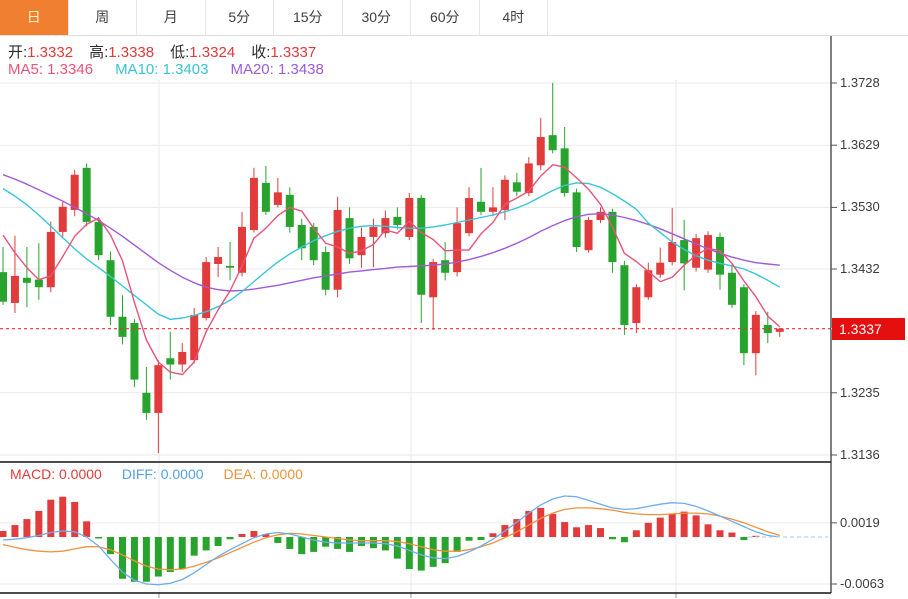 The width and height of the screenshot is (908, 599). Describe the element at coordinates (377, 17) in the screenshot. I see `tab-6: 30分` at that location.